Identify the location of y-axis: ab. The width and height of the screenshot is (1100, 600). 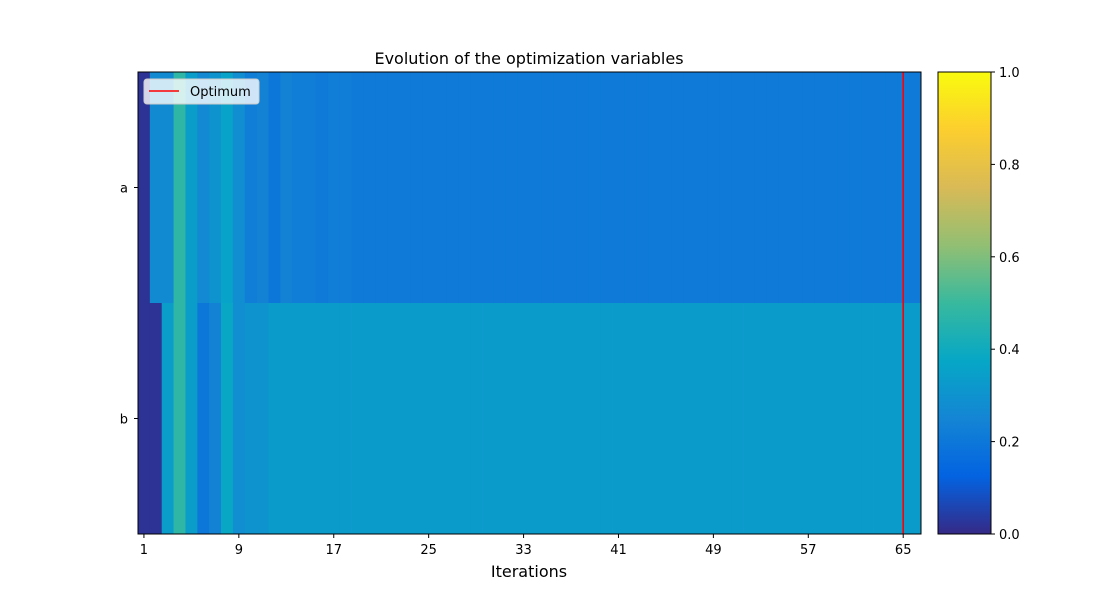
(129, 305).